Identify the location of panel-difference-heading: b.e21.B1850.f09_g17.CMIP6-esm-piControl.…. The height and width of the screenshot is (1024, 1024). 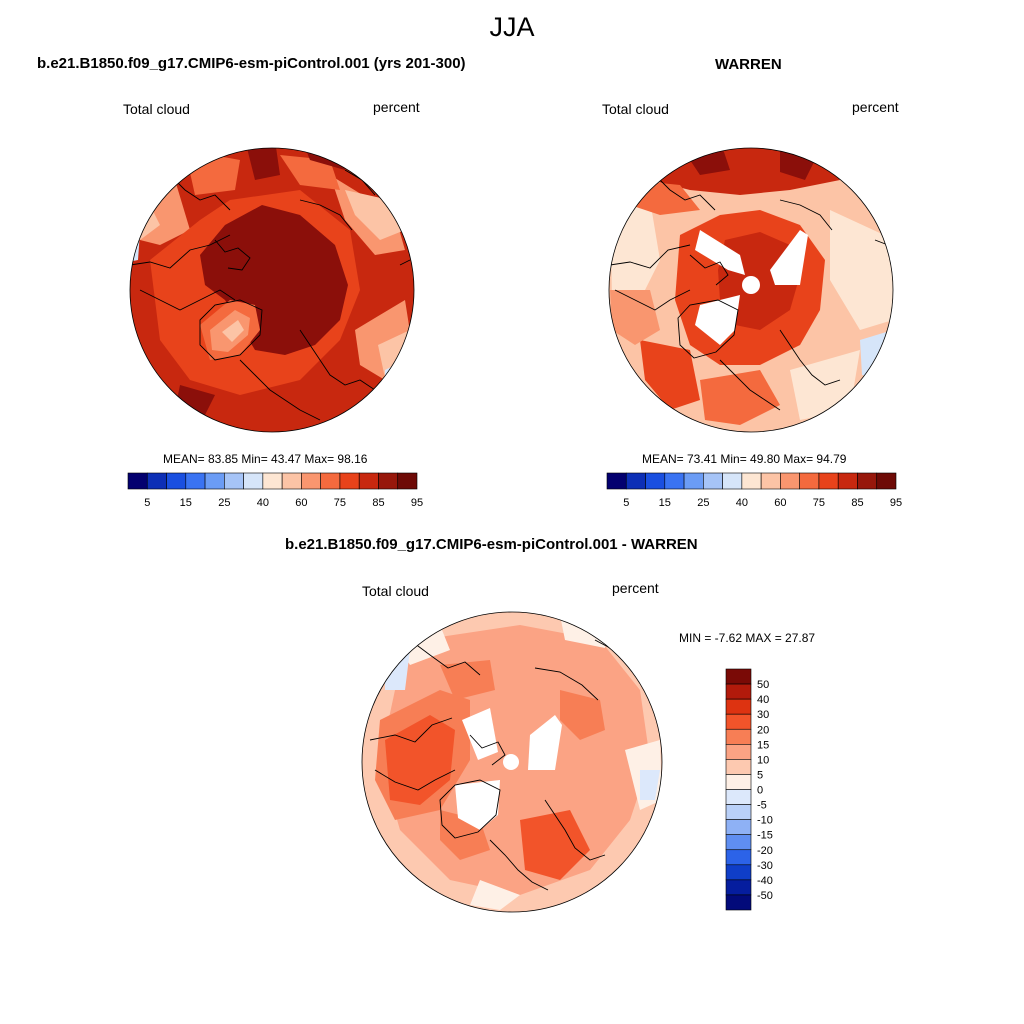
(491, 544).